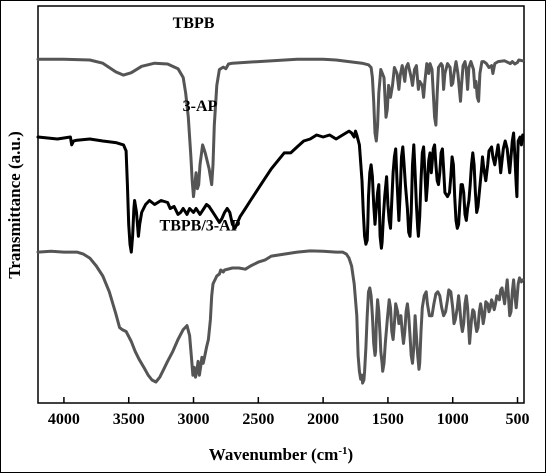  I want to click on x-tick-label: 4000, so click(64, 419).